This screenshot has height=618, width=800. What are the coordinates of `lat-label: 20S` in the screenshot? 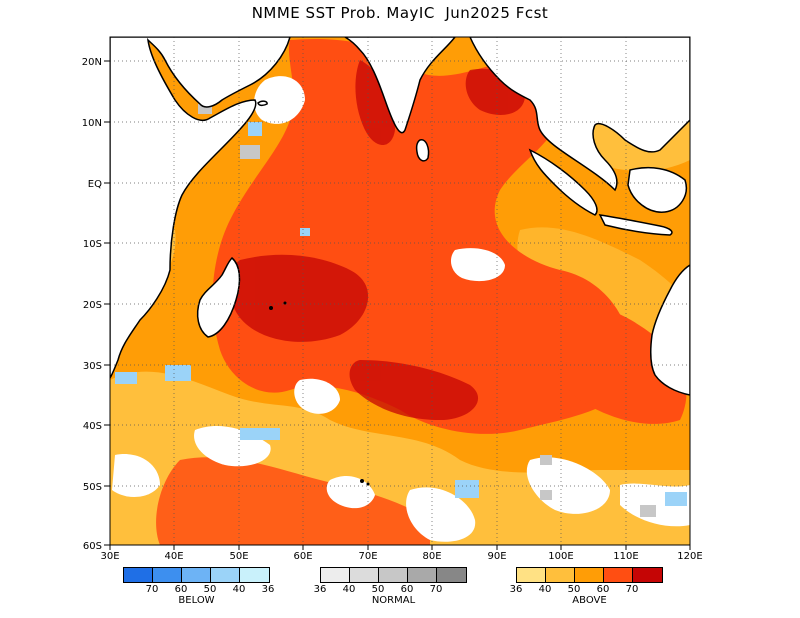 It's located at (92, 305).